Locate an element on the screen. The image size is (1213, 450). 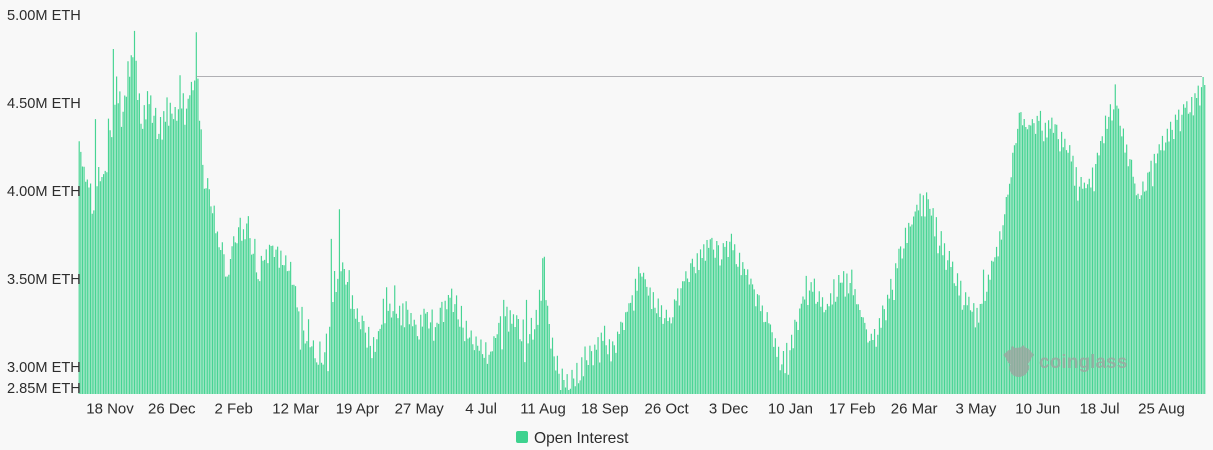
svg-text: 4 Jul is located at coordinates (481, 409).